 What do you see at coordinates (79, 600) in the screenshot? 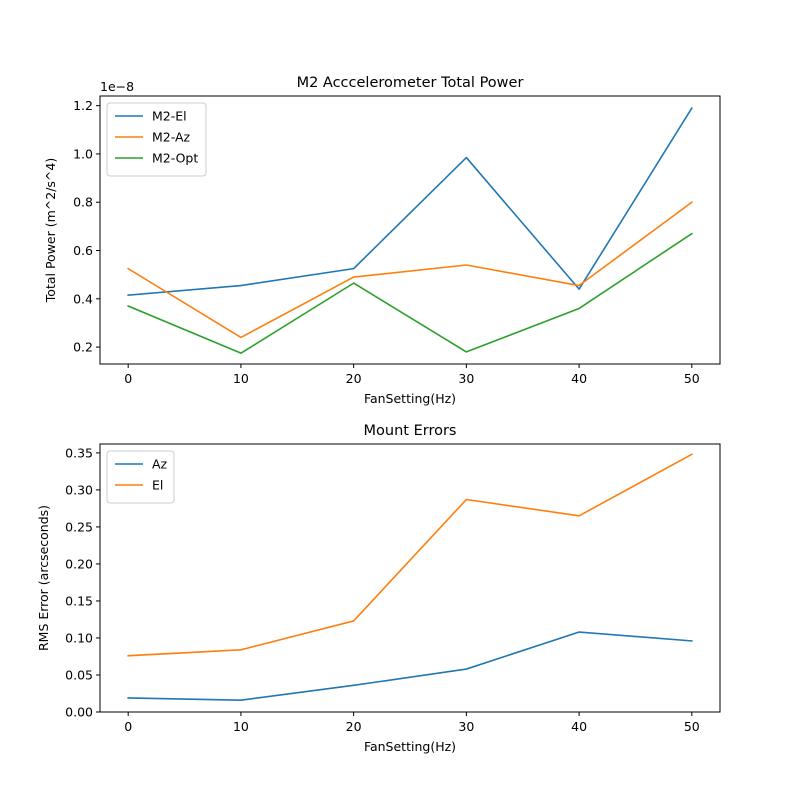
I see `y-tick-label: 0.15` at bounding box center [79, 600].